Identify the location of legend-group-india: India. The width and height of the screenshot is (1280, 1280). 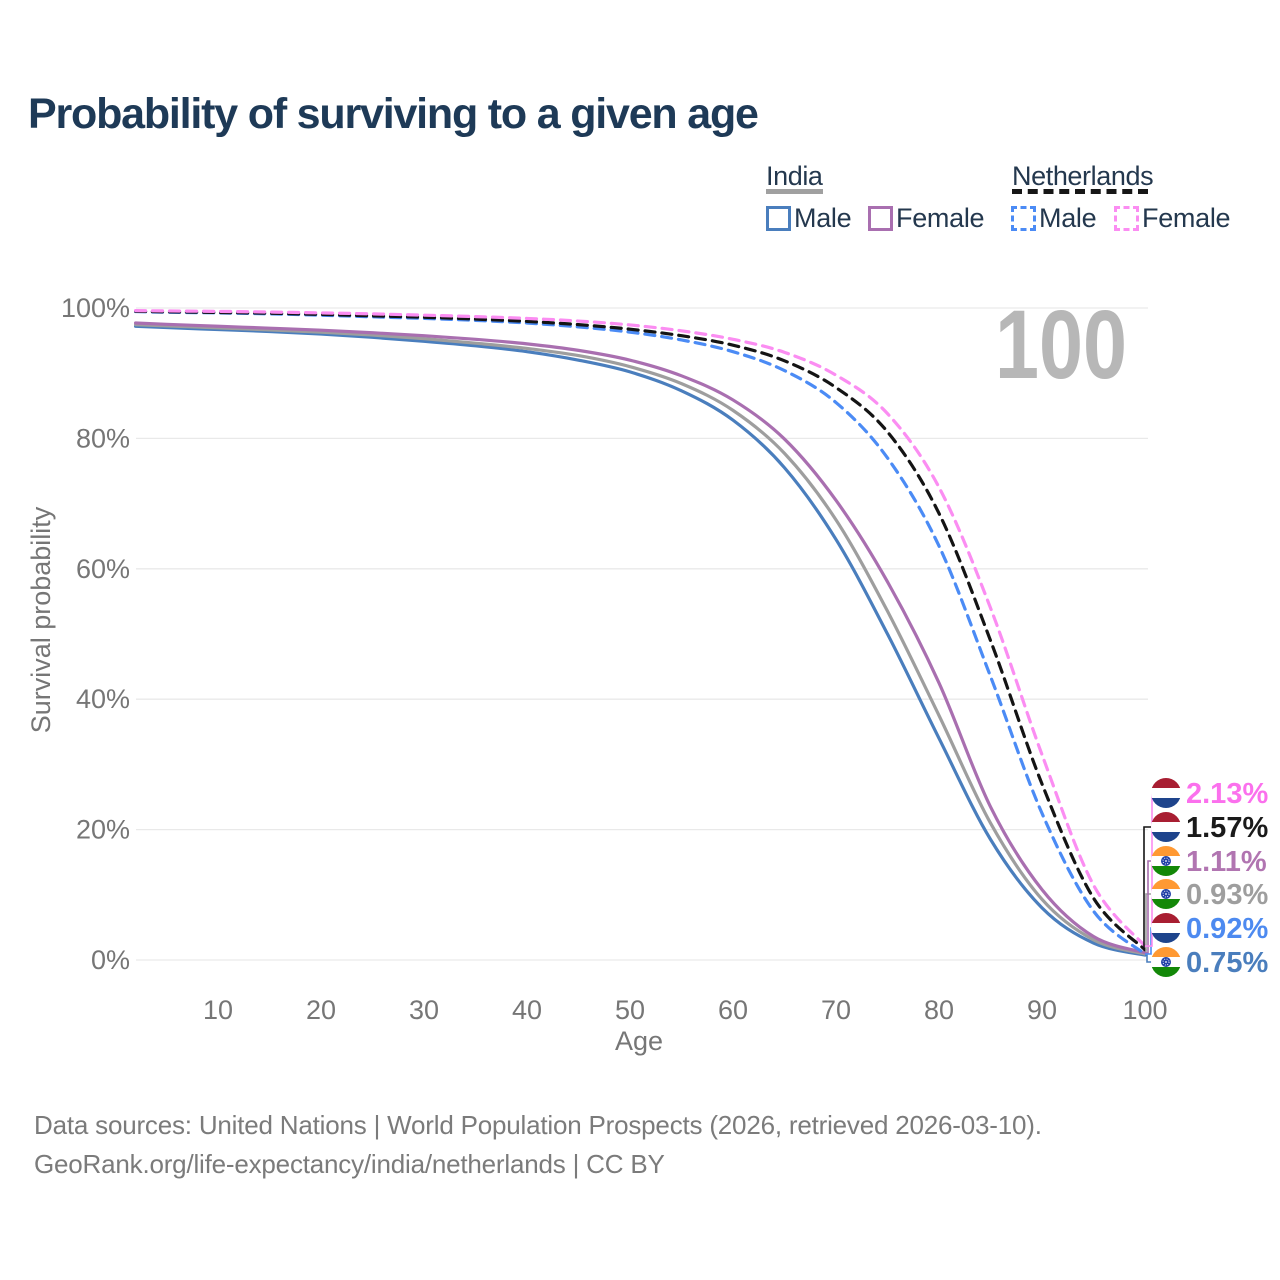
(794, 176).